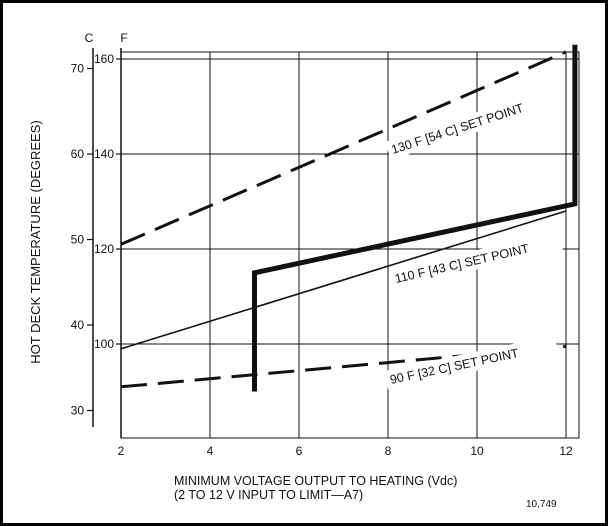  What do you see at coordinates (104, 344) in the screenshot?
I see `y-tick-label-fahrenheit: 100` at bounding box center [104, 344].